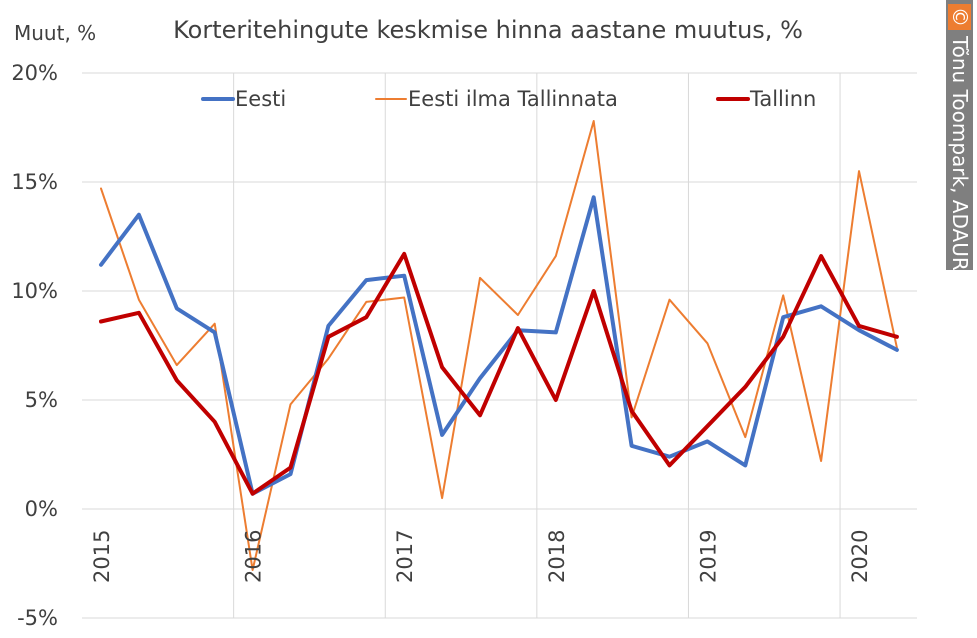 This screenshot has width=977, height=638. I want to click on credit-box: © Tõnu Toompark, ADAUR.EE, so click(959, 151).